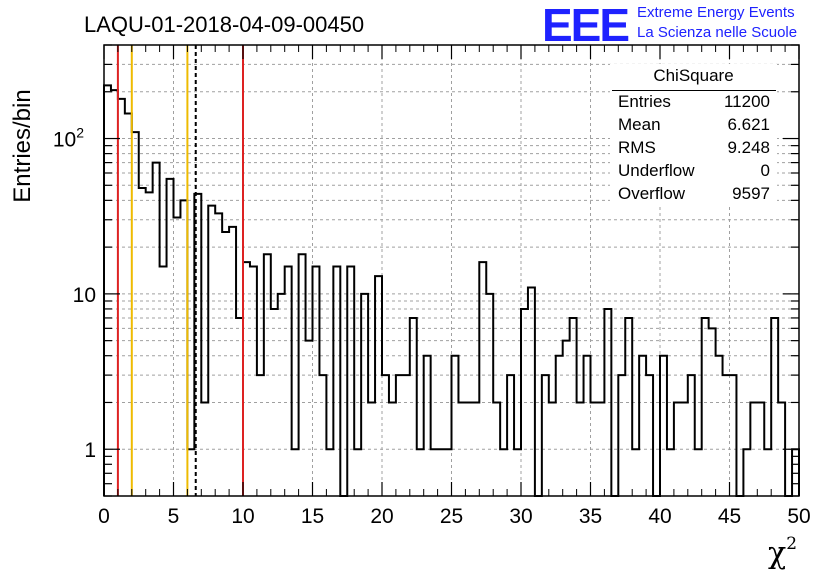 This screenshot has width=836, height=572. What do you see at coordinates (639, 124) in the screenshot?
I see `stats-label: Mean` at bounding box center [639, 124].